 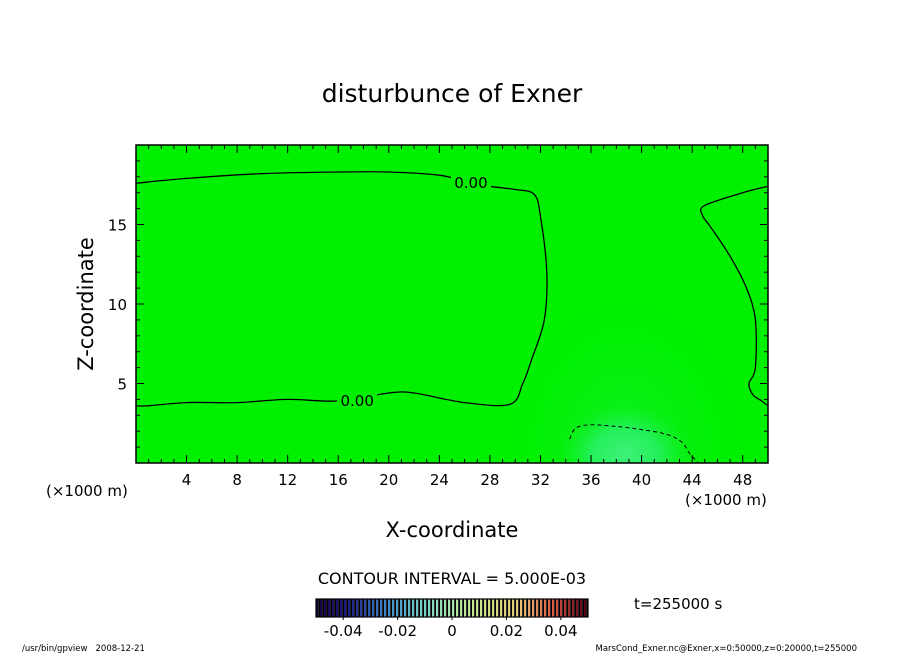 What do you see at coordinates (560, 631) in the screenshot?
I see `colorbar-tick-label: 0.04` at bounding box center [560, 631].